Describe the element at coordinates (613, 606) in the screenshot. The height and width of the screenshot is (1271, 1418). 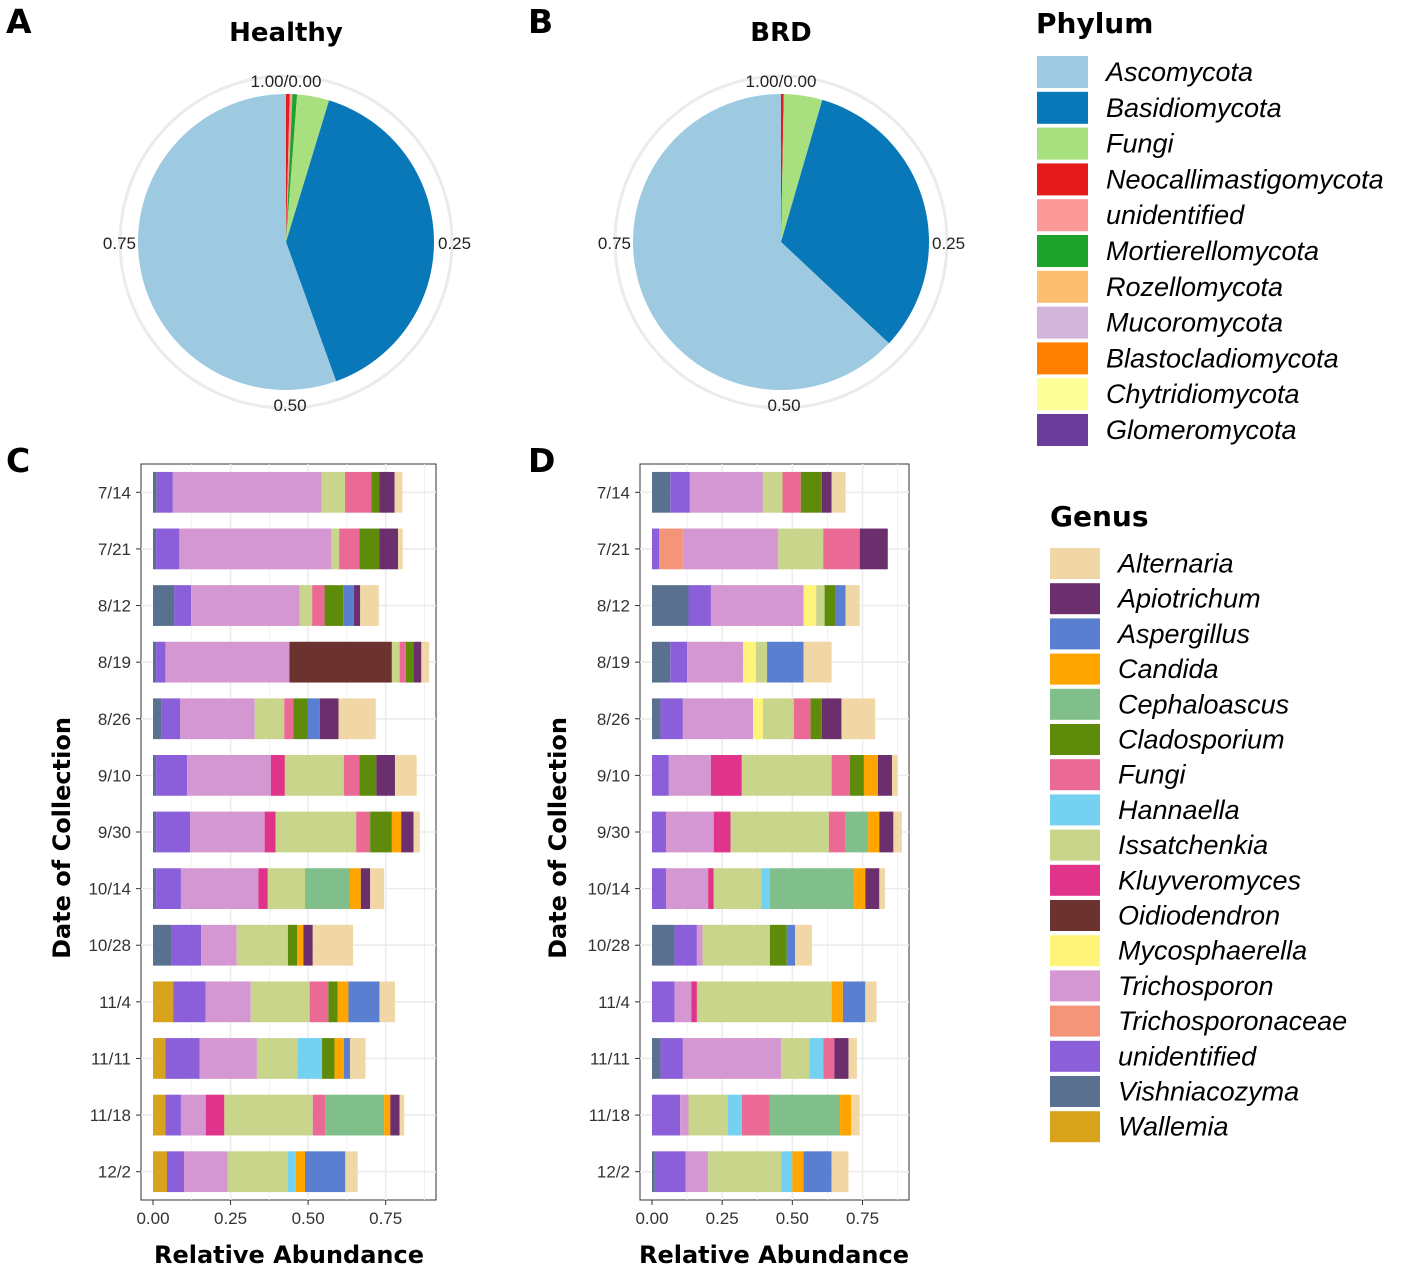
I see `y-tick-label: 8/12` at that location.